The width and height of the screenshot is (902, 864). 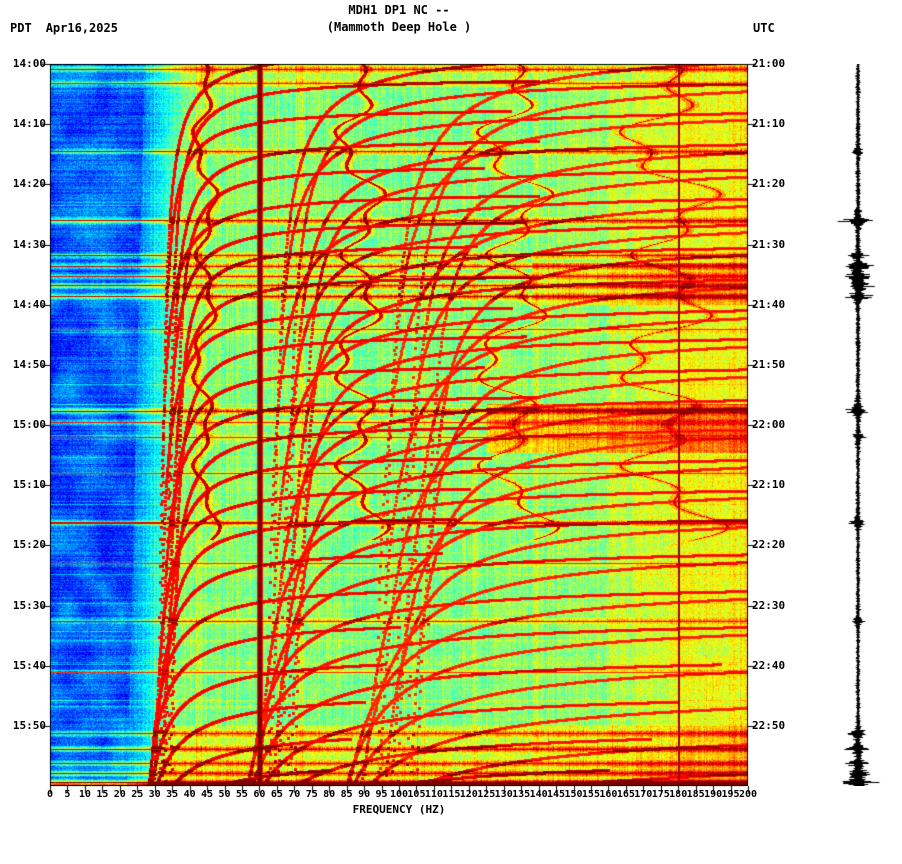 I want to click on freq-tick-label: 55, so click(x=241, y=794).